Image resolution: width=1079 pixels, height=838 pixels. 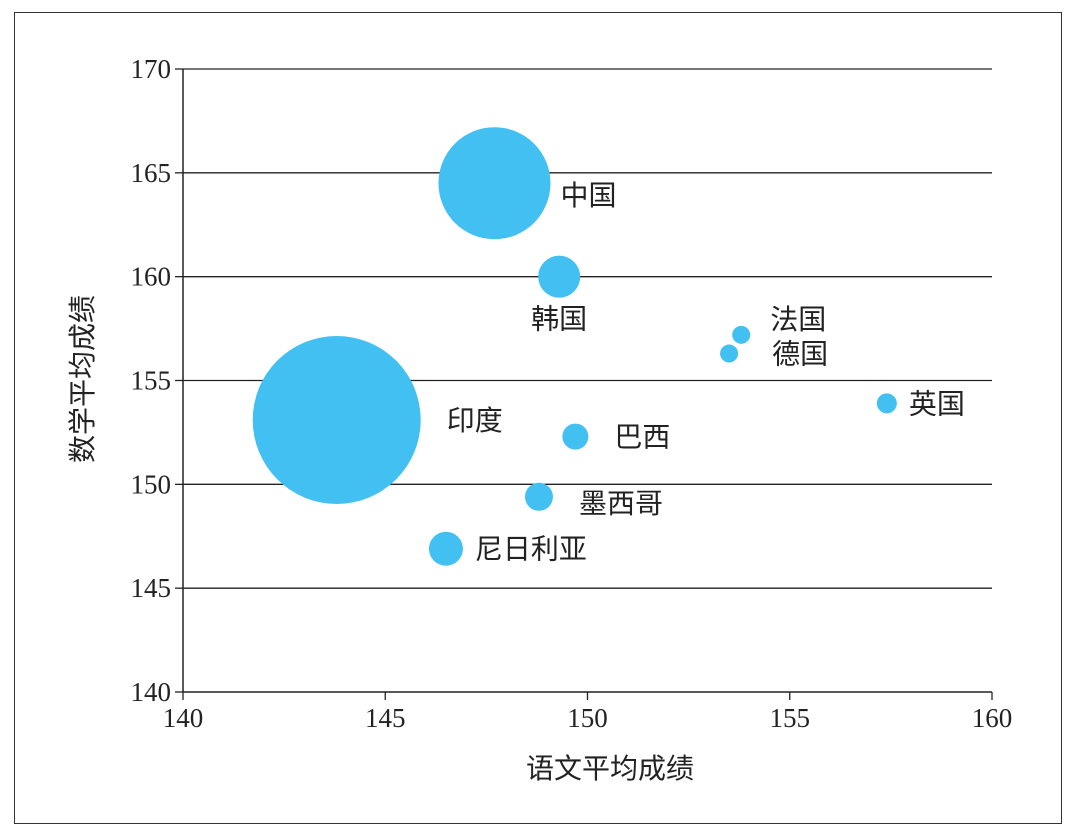 I want to click on x-tick-label: 160, so click(x=992, y=718).